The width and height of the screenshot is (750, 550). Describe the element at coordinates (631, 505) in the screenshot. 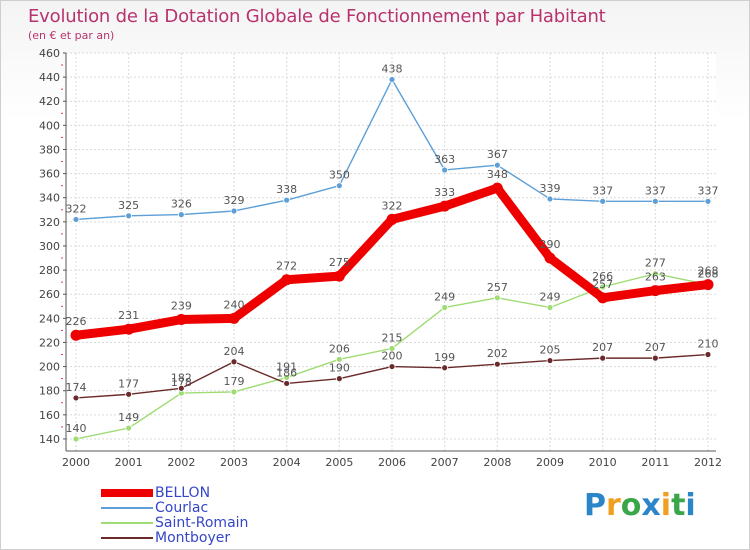

I see `logo-letter: o` at that location.